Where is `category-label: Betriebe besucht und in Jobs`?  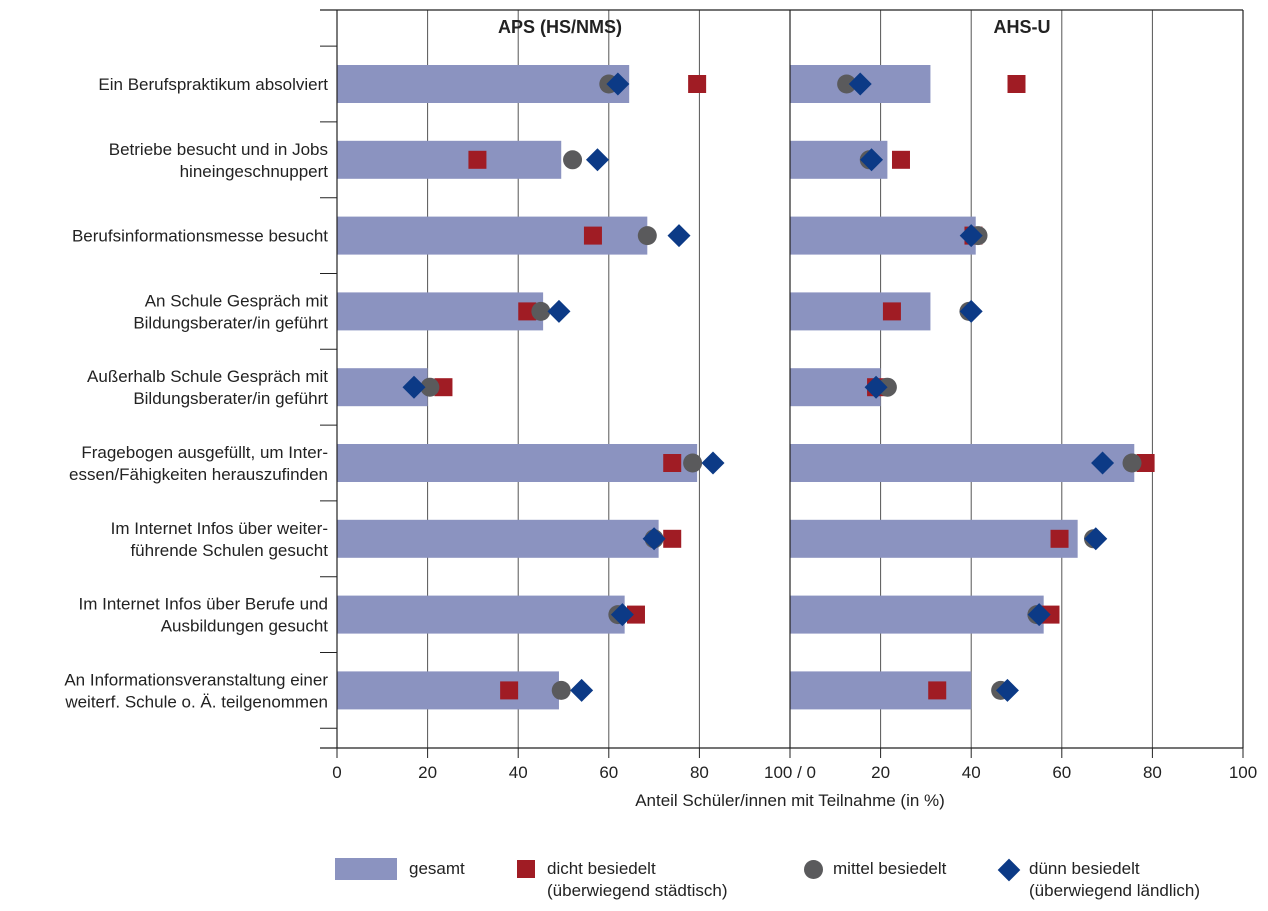 category-label: Betriebe besucht und in Jobs is located at coordinates (218, 149).